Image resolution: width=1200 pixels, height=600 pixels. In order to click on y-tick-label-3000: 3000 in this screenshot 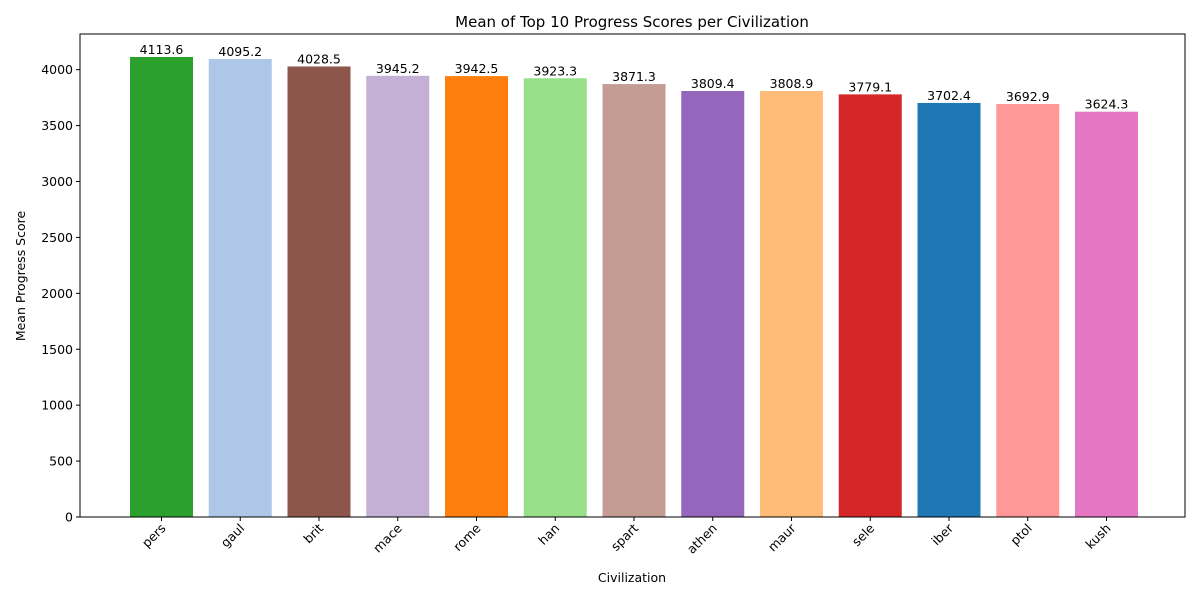, I will do `click(57, 181)`.